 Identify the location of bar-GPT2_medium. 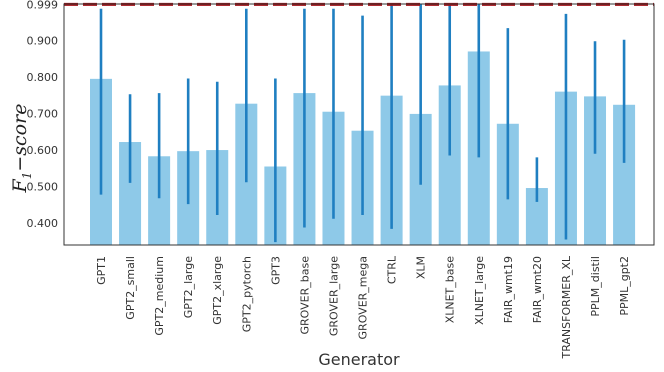
(159, 200).